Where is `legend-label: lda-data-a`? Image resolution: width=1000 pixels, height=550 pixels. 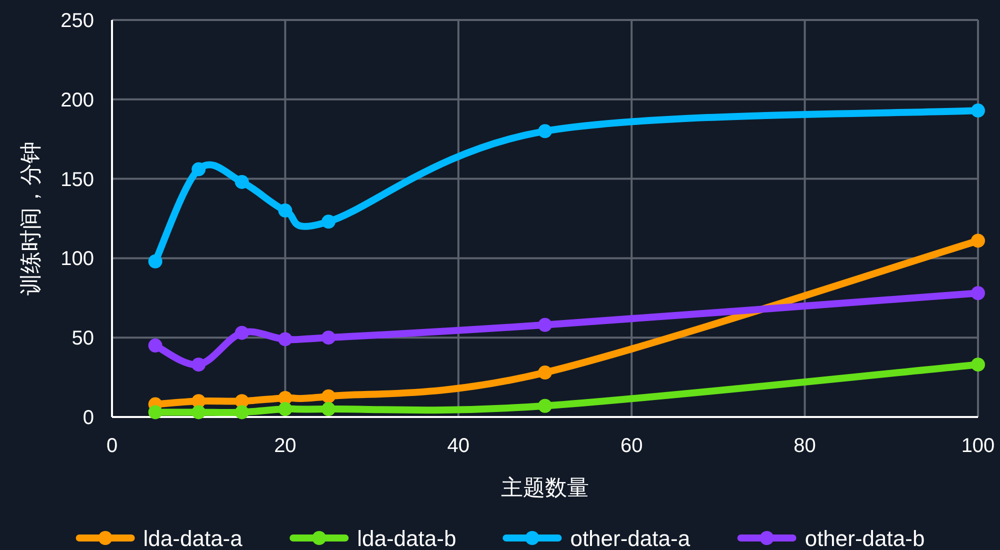 legend-label: lda-data-a is located at coordinates (193, 538).